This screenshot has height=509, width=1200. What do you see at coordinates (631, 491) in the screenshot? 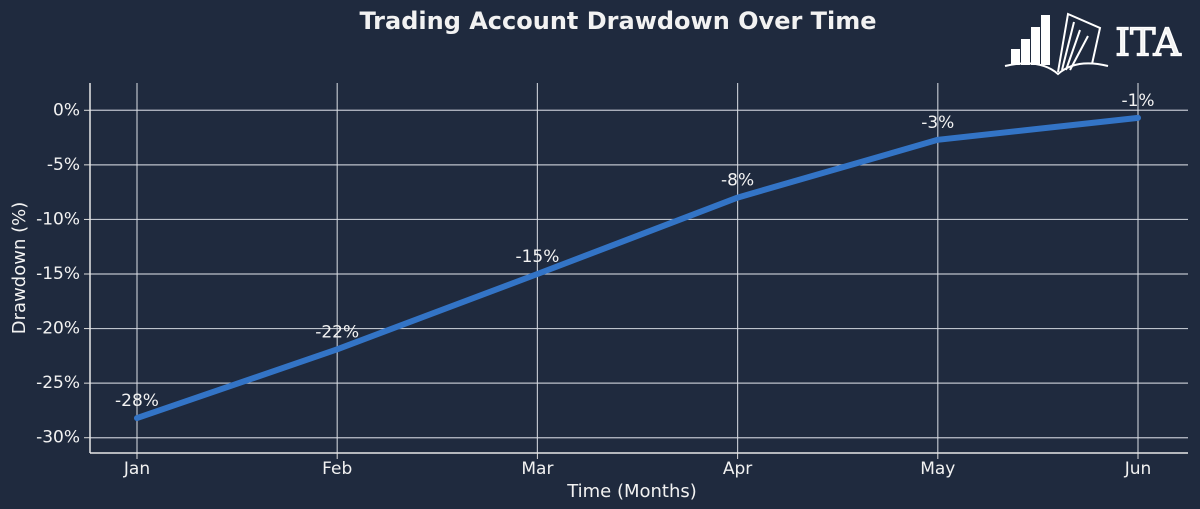
I see `x-axis-label: Time (Months)` at bounding box center [631, 491].